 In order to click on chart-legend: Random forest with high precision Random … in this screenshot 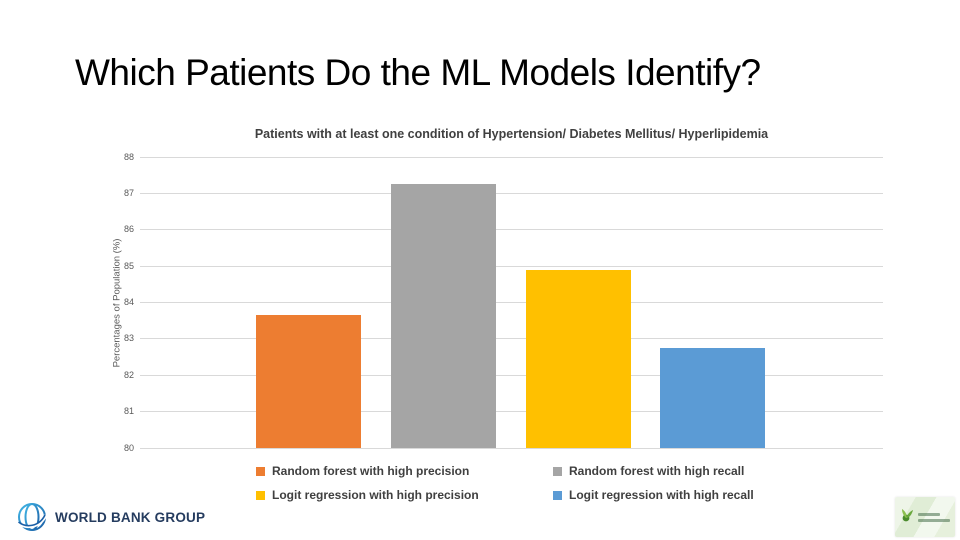, I will do `click(505, 483)`.